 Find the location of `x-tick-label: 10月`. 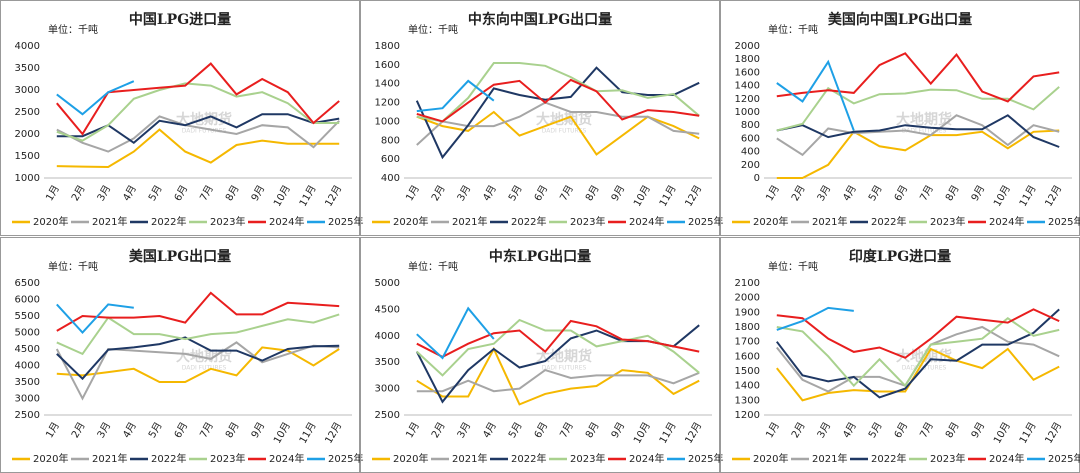

x-tick-label: 10月 is located at coordinates (642, 196).